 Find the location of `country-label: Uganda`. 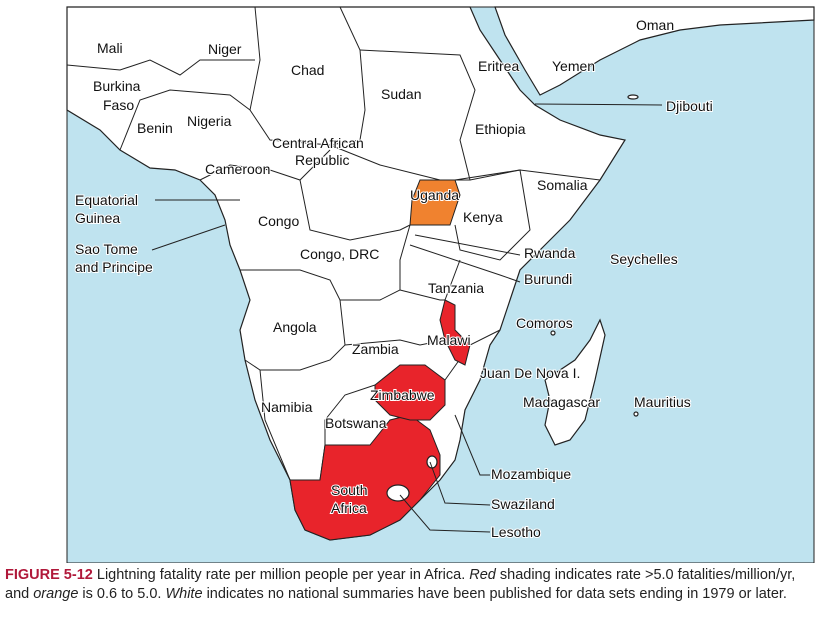

country-label: Uganda is located at coordinates (434, 195).